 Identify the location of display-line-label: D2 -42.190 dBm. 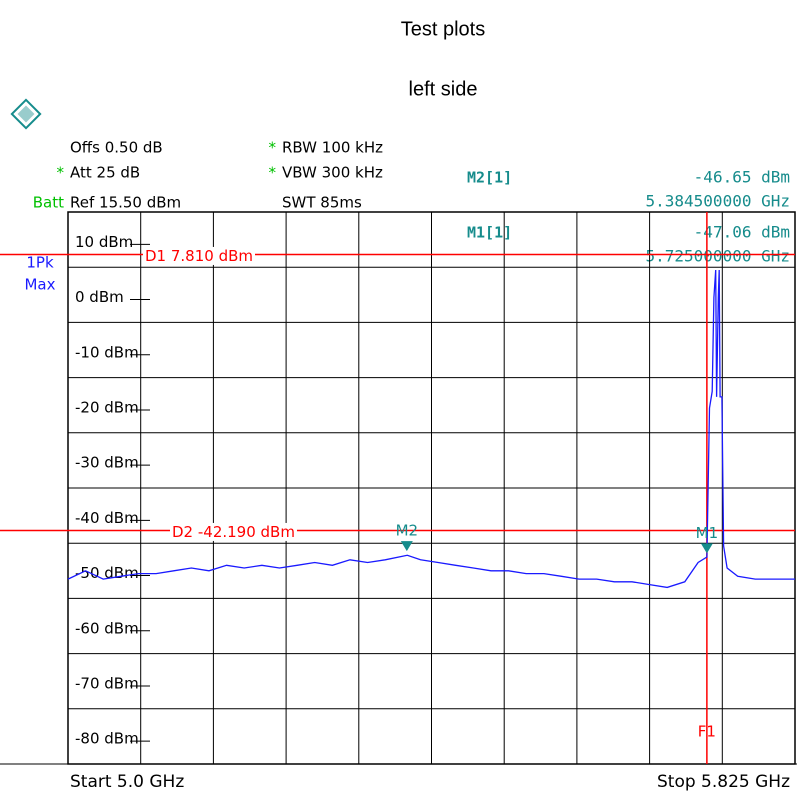
(233, 532).